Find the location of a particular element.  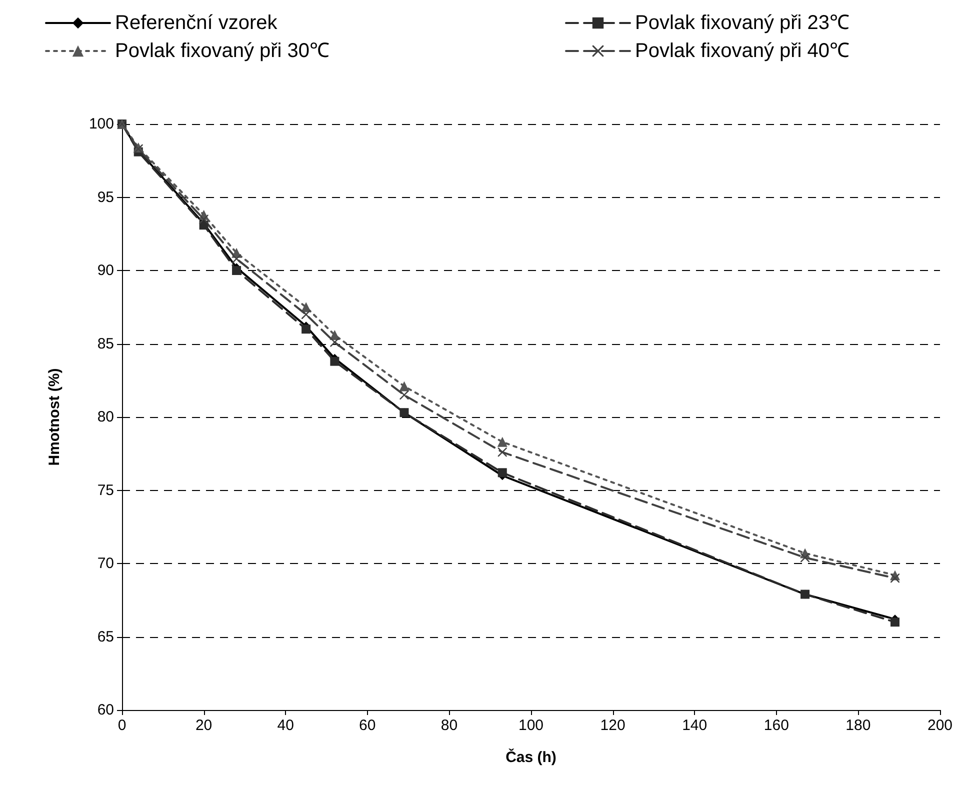

legend-label: Referenční vzorek is located at coordinates (196, 23).